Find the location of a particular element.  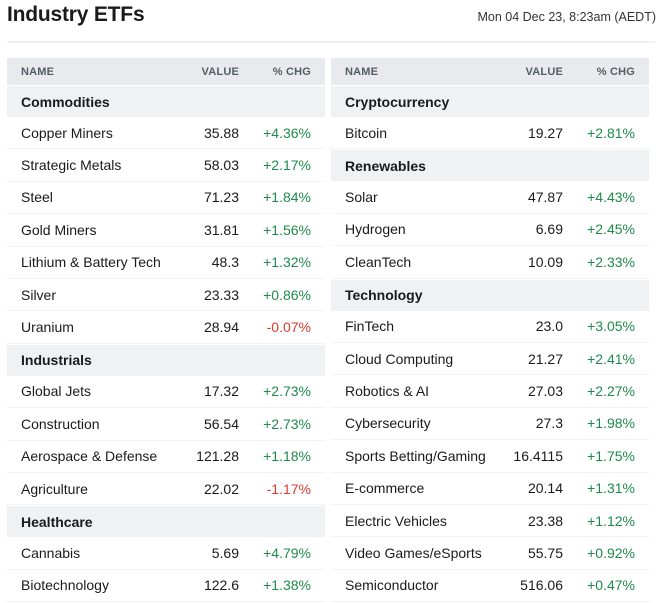

etf-change: +1.75% is located at coordinates (611, 455).